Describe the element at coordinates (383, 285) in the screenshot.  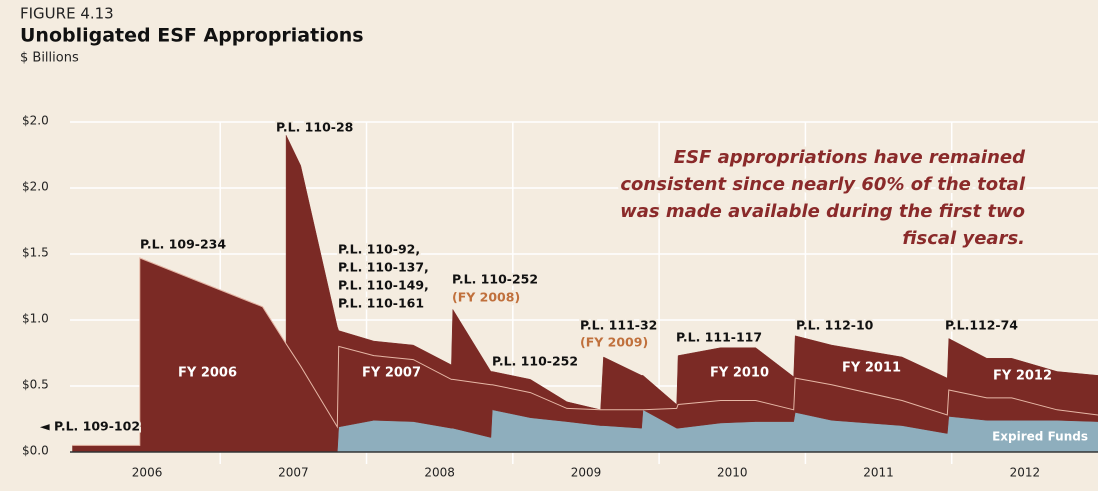
I see `annotation: P.L. 110-149,` at that location.